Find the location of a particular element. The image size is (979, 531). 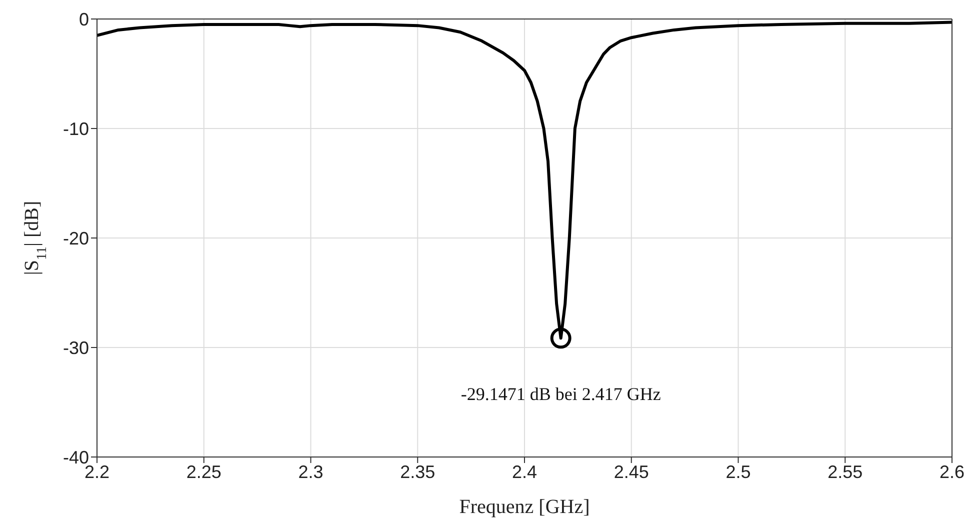

x-tick-label: 2.6 is located at coordinates (952, 472).